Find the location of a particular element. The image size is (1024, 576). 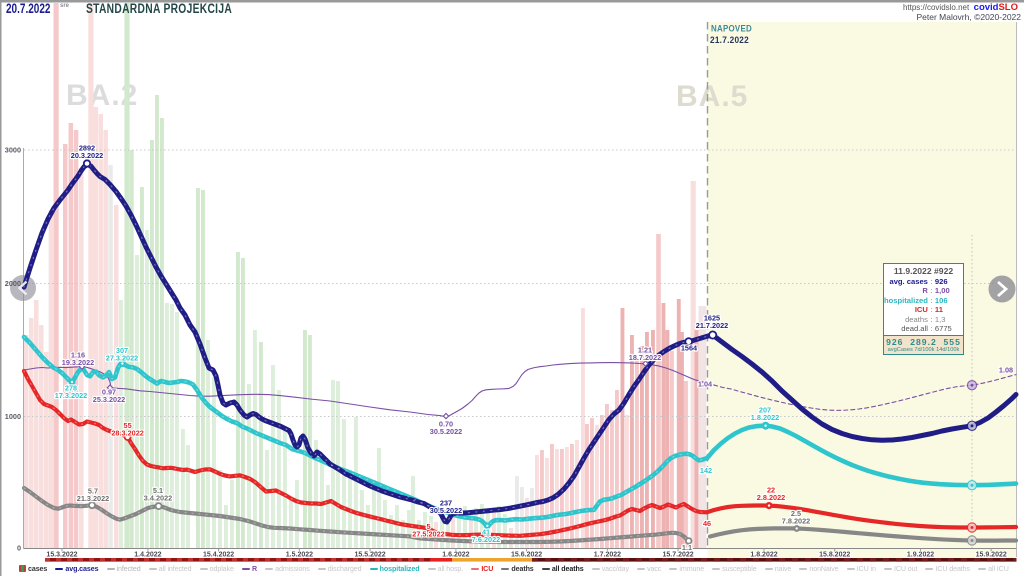

svg-text: 307 is located at coordinates (122, 350).